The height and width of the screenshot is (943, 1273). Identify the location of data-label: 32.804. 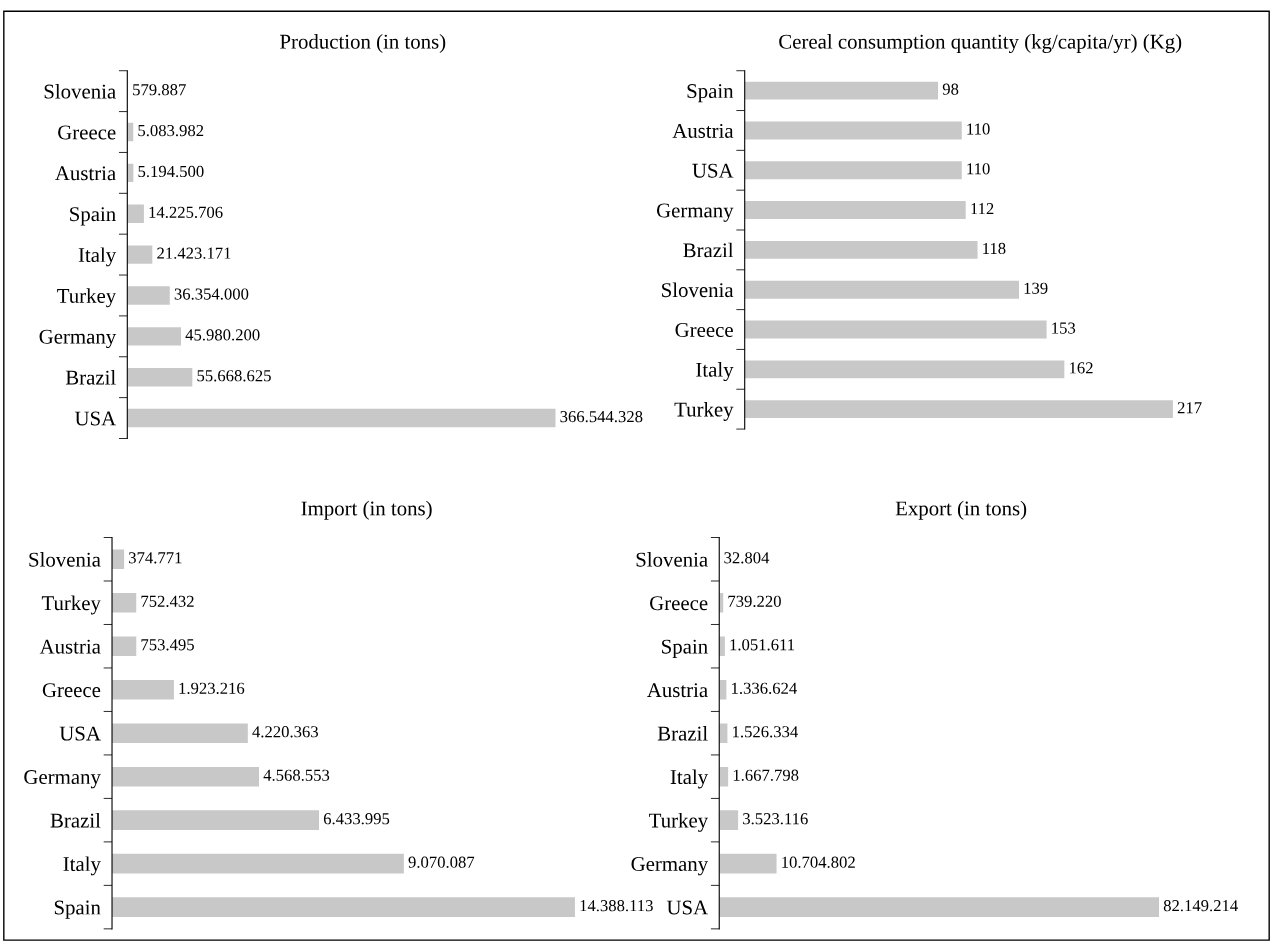
(747, 558).